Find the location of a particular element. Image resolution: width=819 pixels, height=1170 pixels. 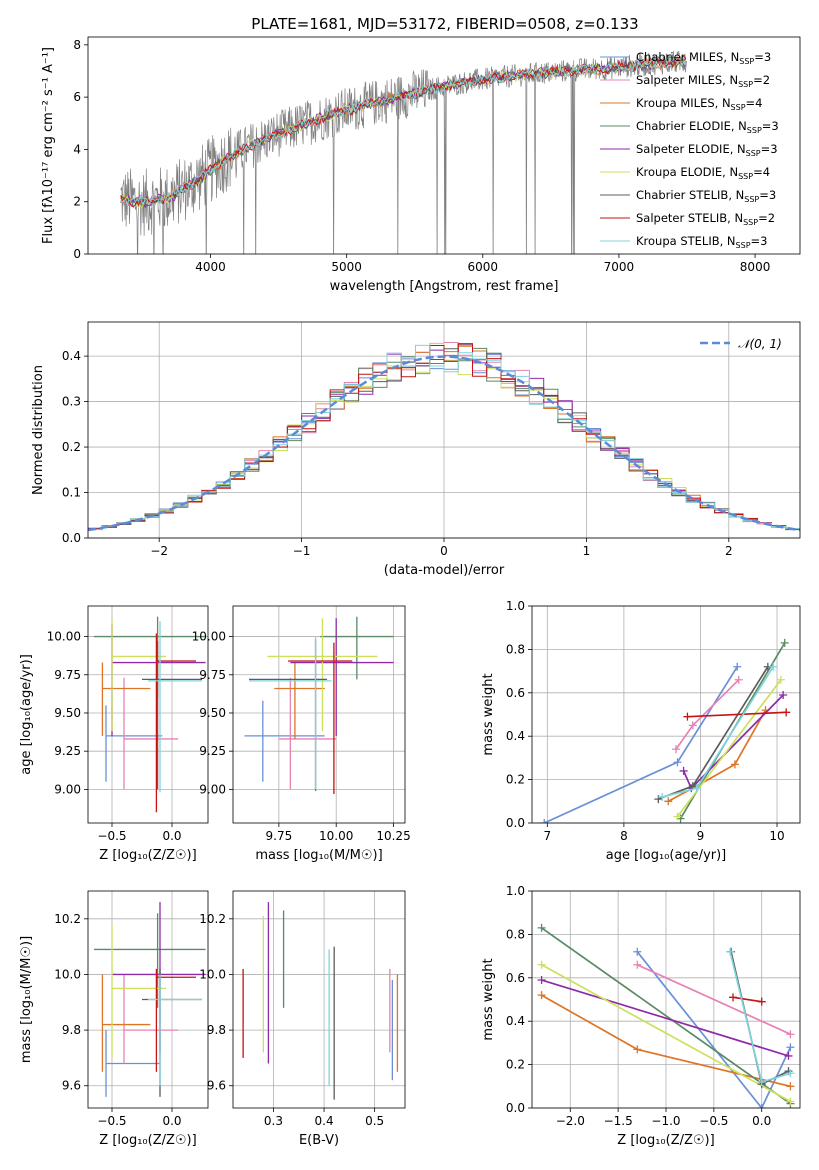

x-tick-label: 5000 is located at coordinates (346, 267).